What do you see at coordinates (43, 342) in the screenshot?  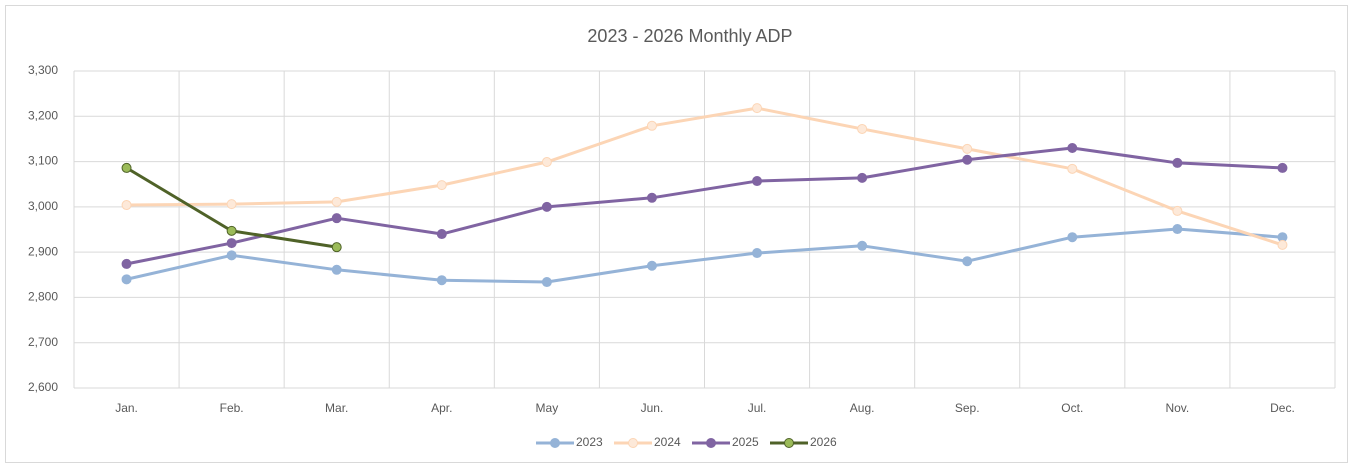 I see `y-tick-label: 2,700` at bounding box center [43, 342].